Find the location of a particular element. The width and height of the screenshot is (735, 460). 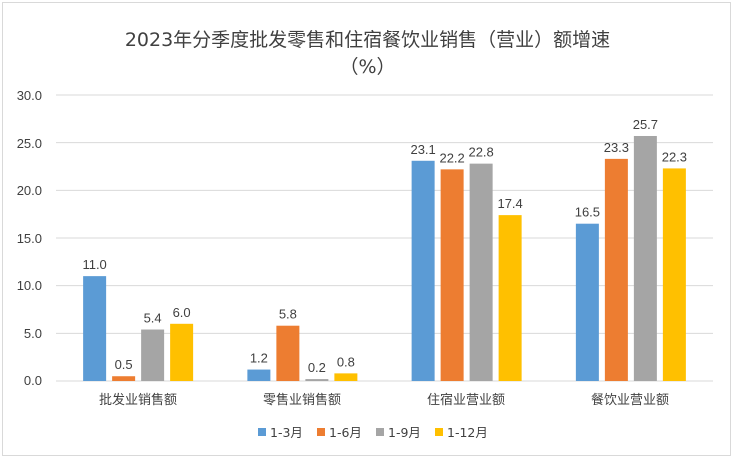

data-label-series-1-category-3: 23.3 is located at coordinates (616, 147).